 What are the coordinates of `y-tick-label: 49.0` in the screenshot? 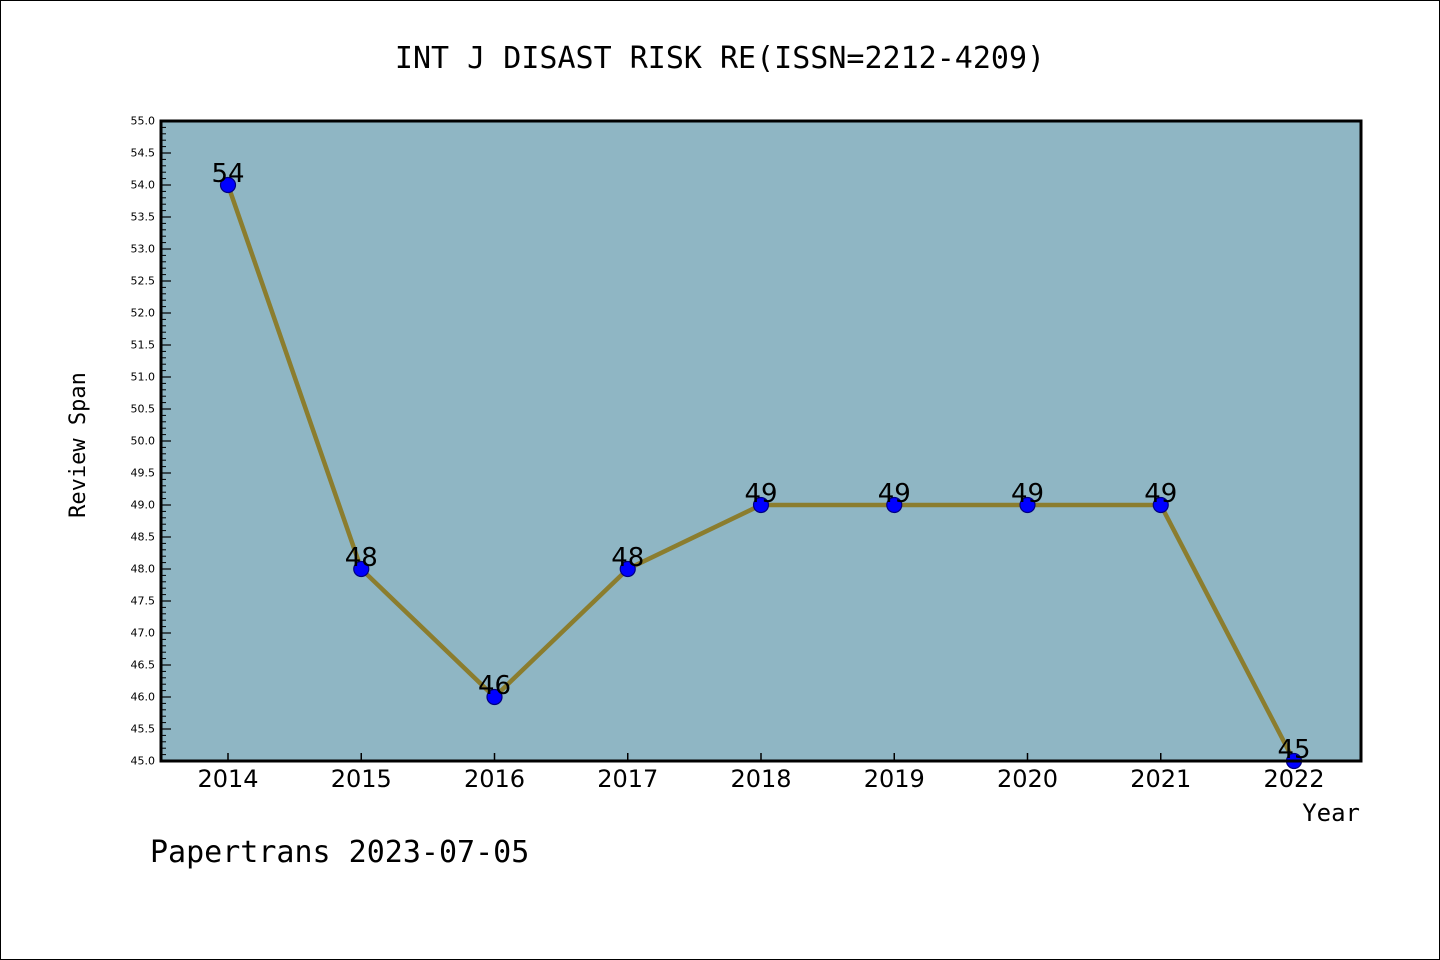 It's located at (143, 505).